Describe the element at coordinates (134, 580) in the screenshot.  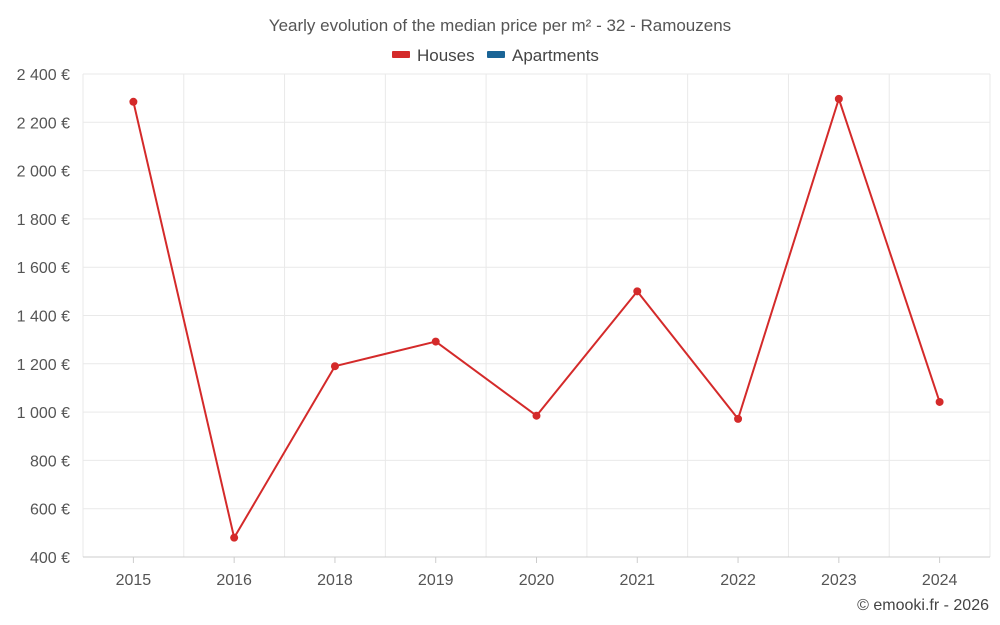
I see `x-tick-label: 2015` at that location.